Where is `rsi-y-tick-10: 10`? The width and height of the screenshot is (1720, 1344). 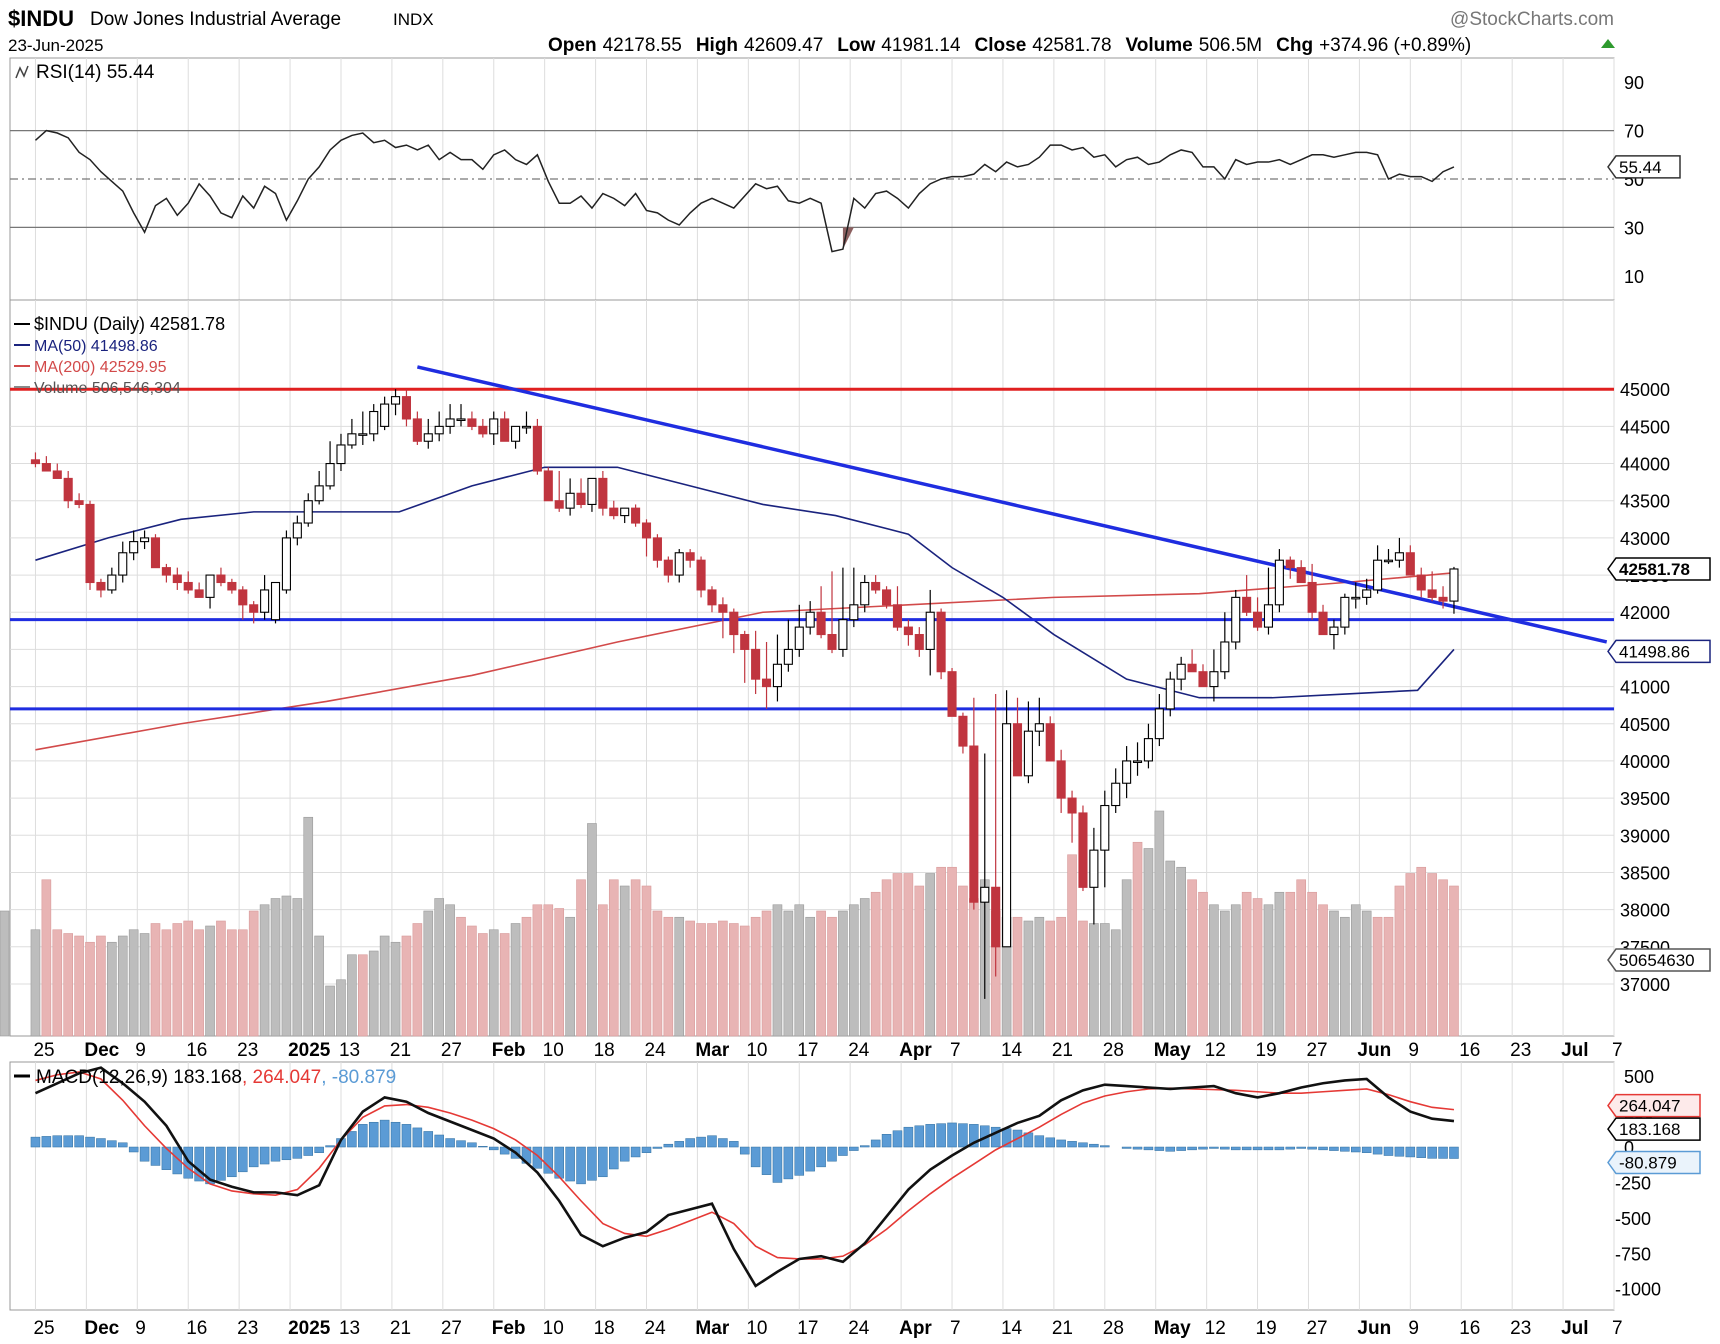 rsi-y-tick-10: 10 is located at coordinates (1634, 277).